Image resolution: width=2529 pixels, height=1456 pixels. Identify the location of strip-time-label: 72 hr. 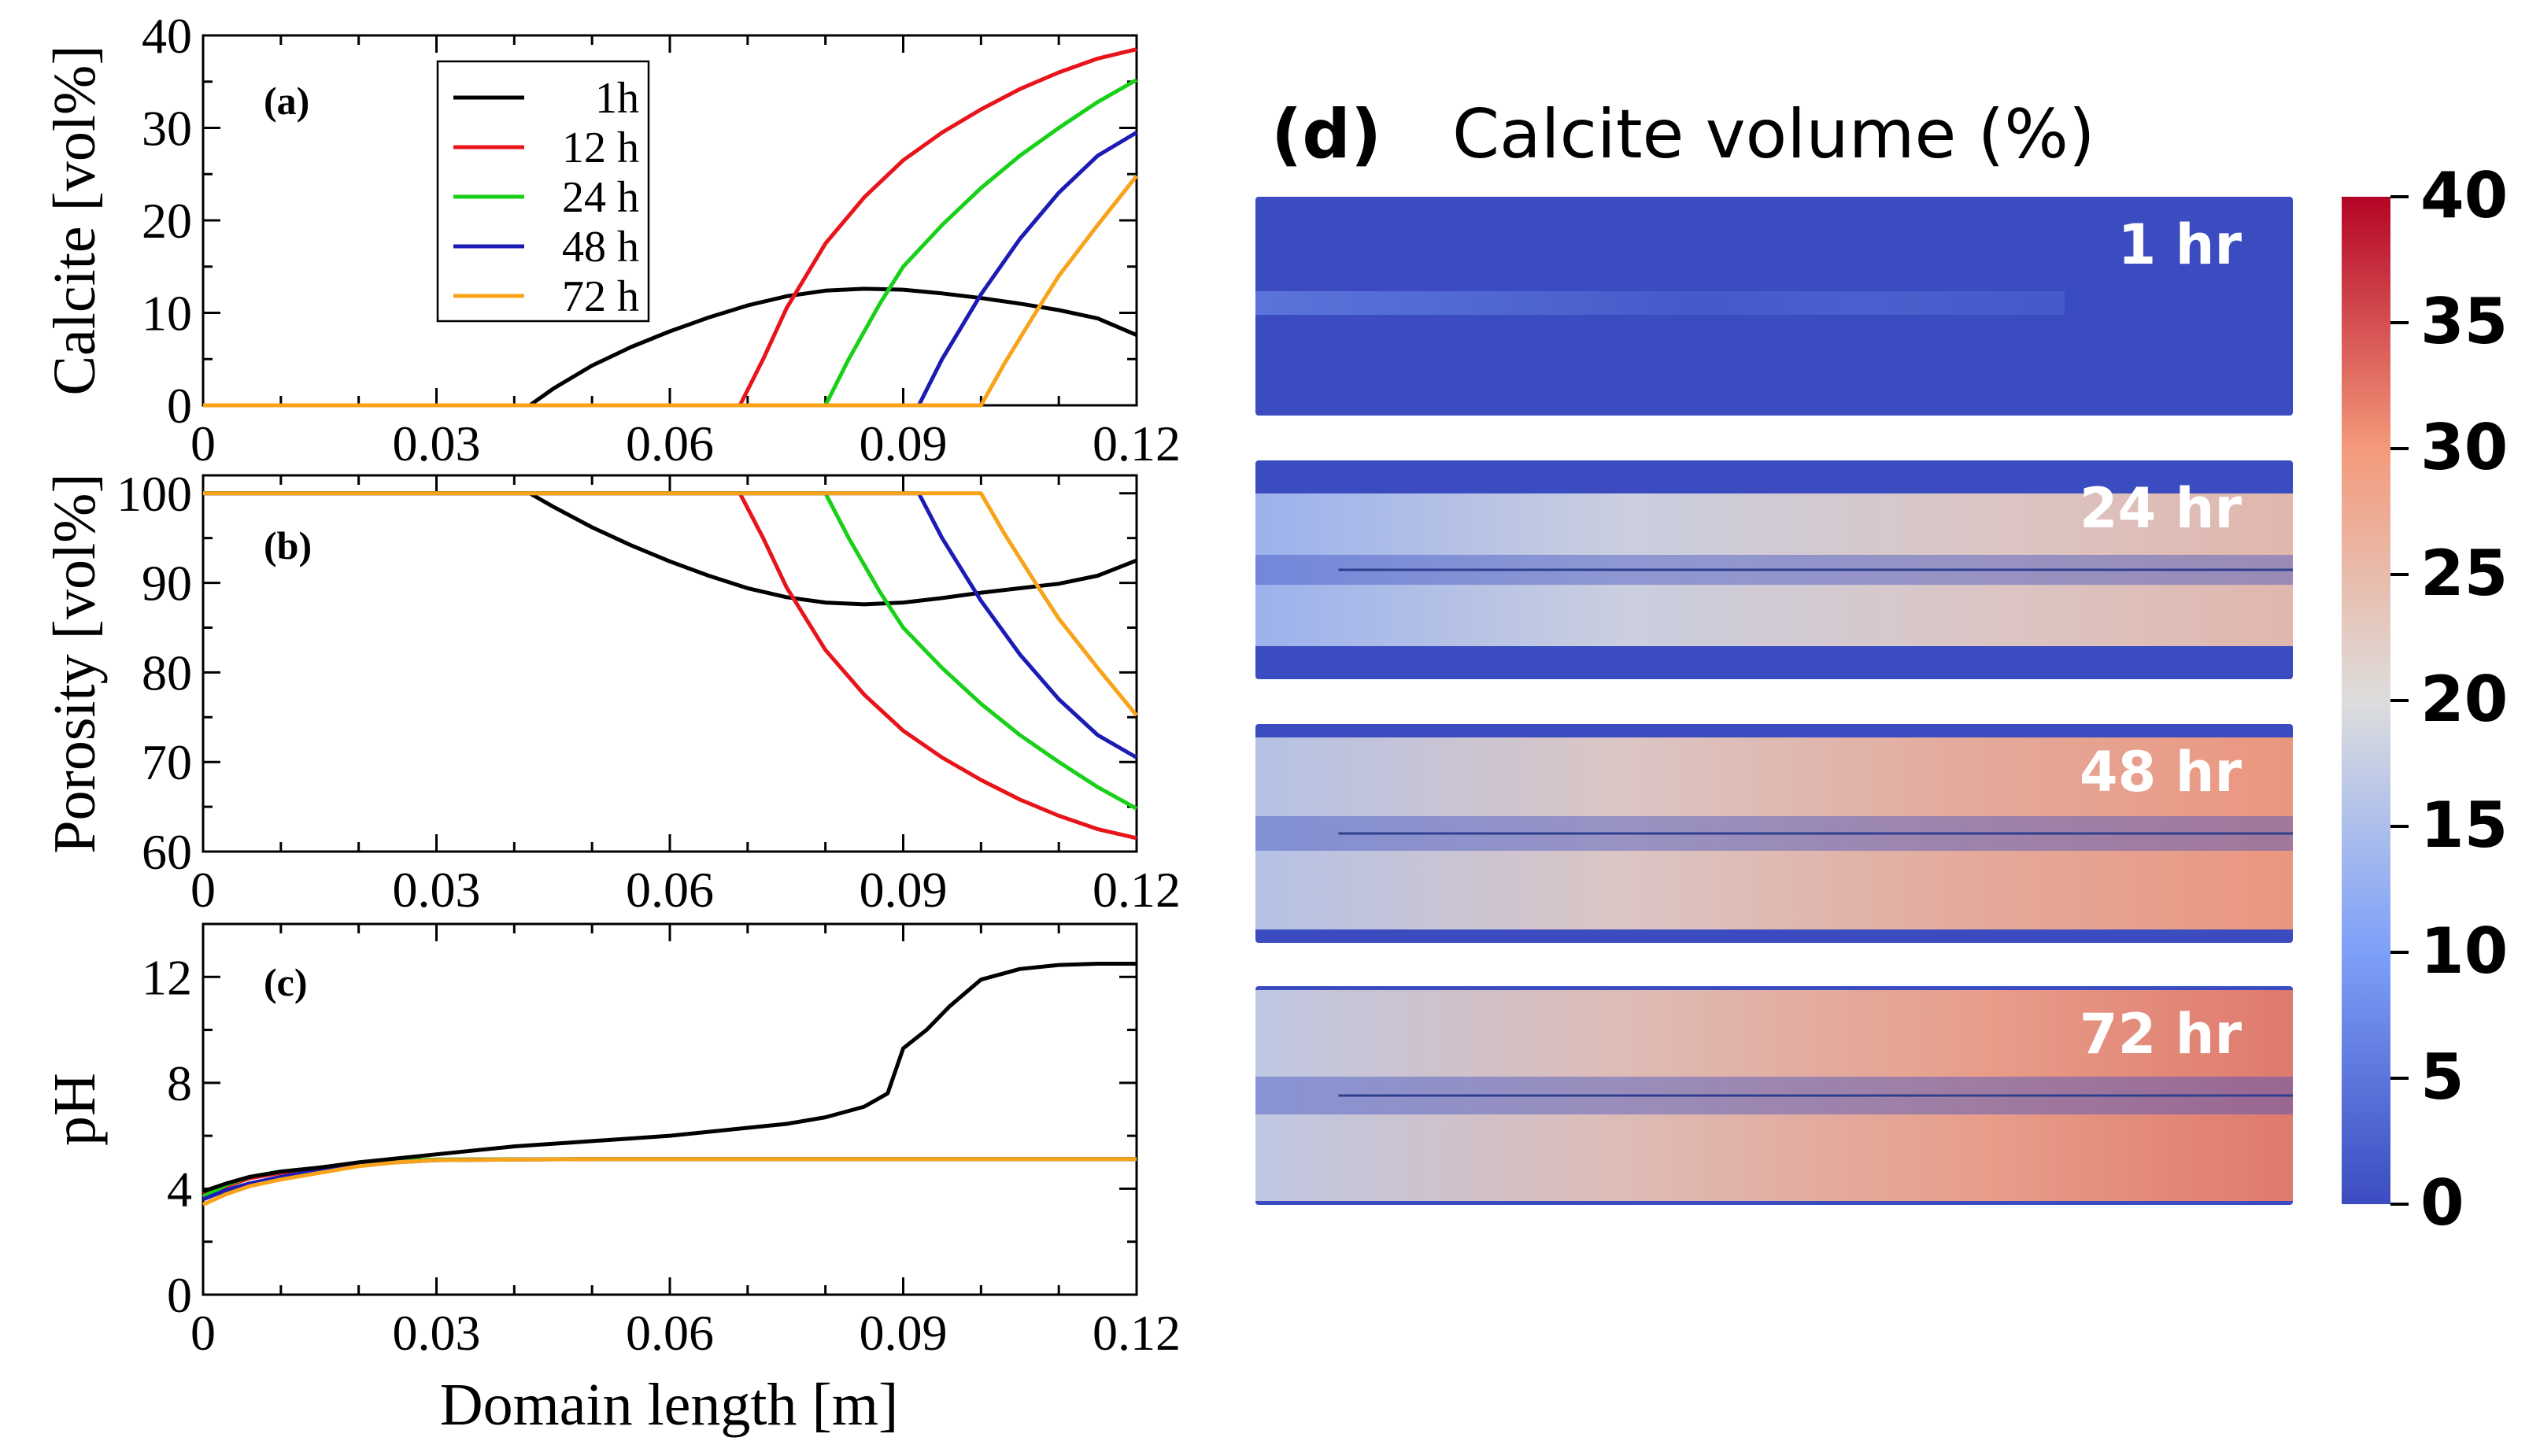
(2161, 1034).